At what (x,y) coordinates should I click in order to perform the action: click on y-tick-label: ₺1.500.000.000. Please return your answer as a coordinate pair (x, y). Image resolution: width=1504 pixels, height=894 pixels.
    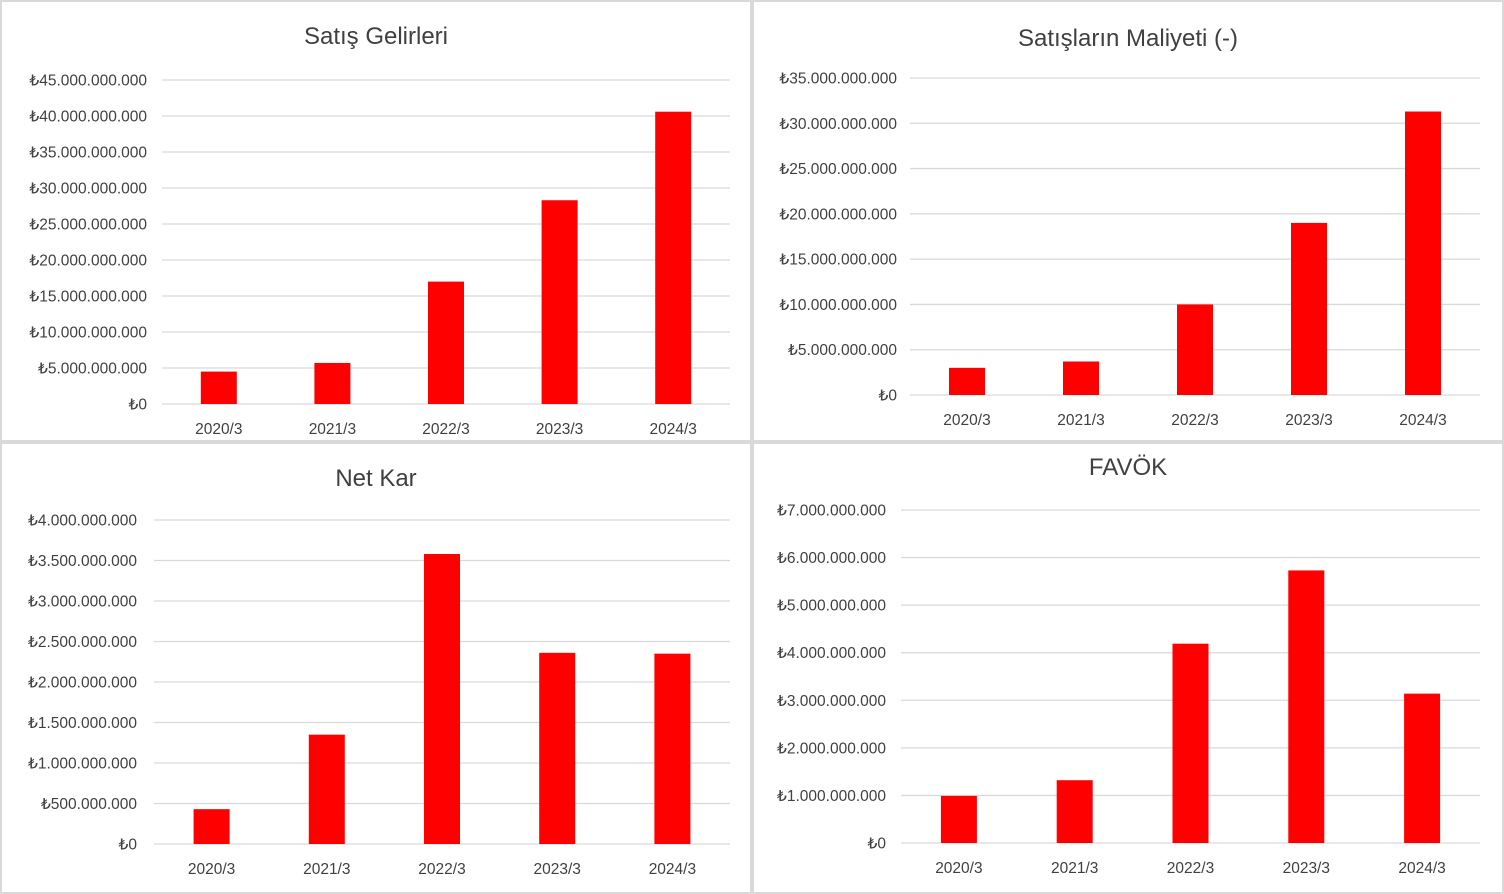
    Looking at the image, I should click on (82, 723).